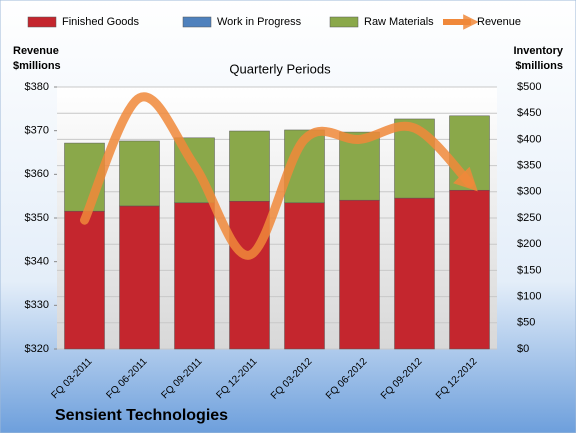 The width and height of the screenshot is (576, 433). I want to click on y2-tick-label: $300, so click(529, 192).